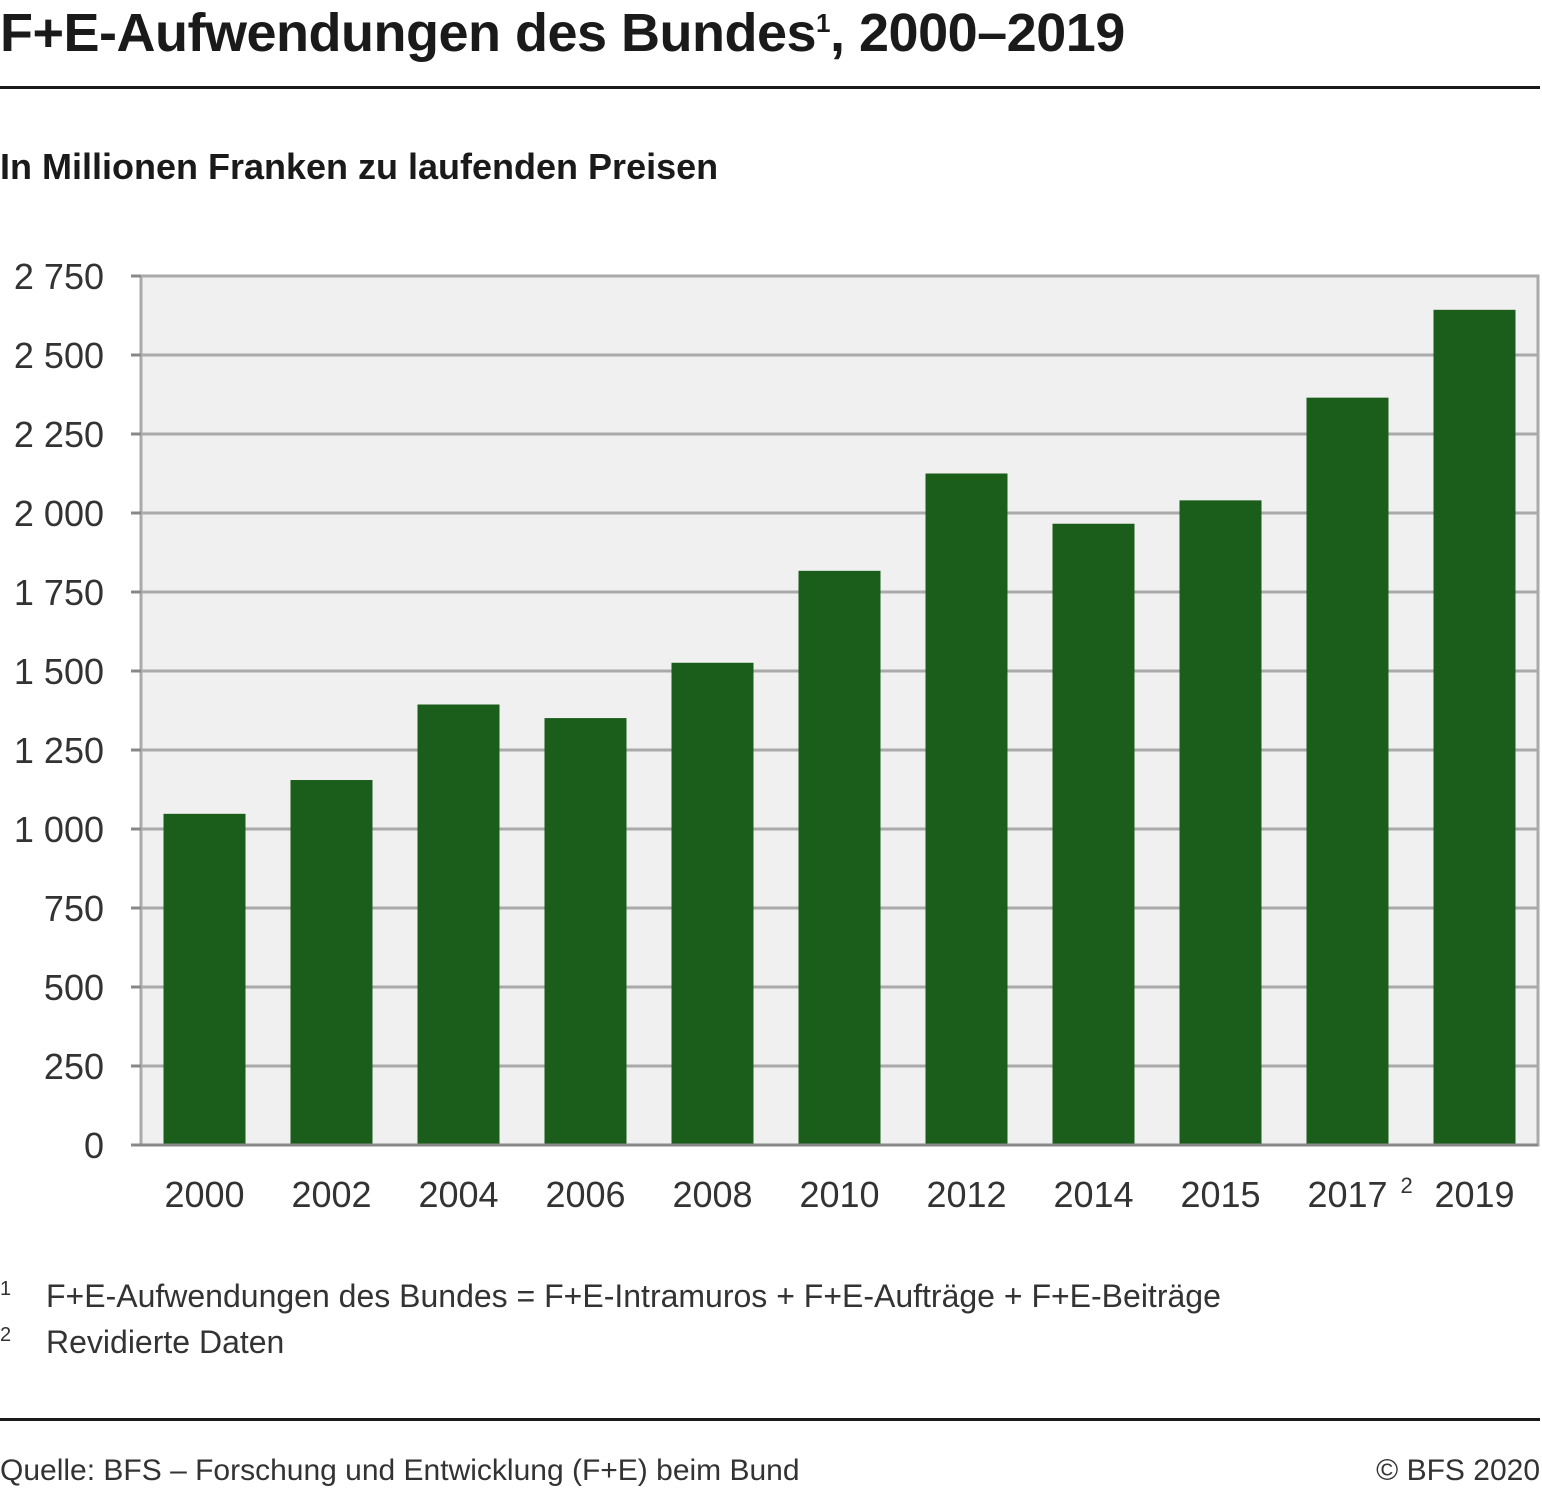 The image size is (1542, 1494). I want to click on y-tick-label: 250, so click(74, 1066).